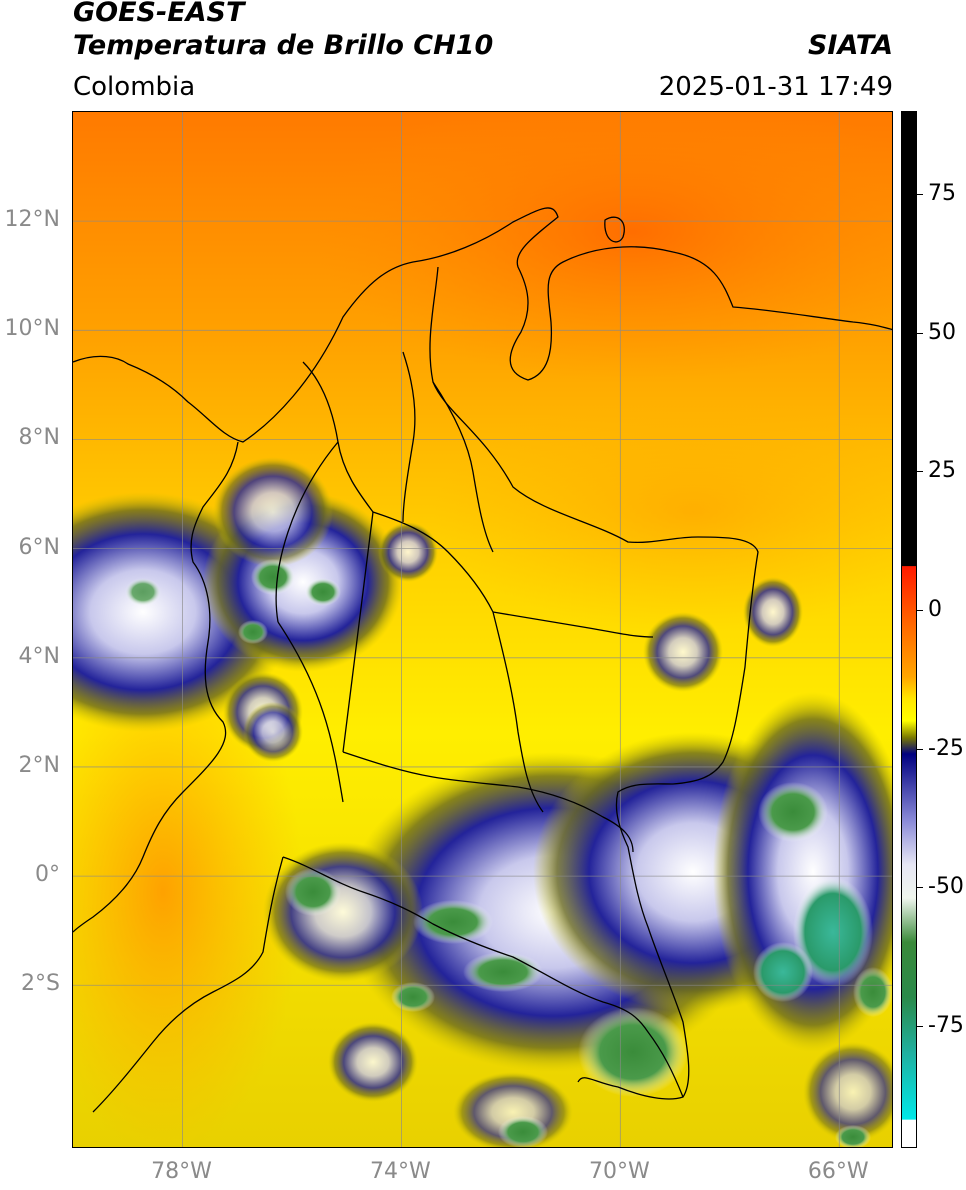  What do you see at coordinates (946, 887) in the screenshot?
I see `colorbar-tick-label: -50` at bounding box center [946, 887].